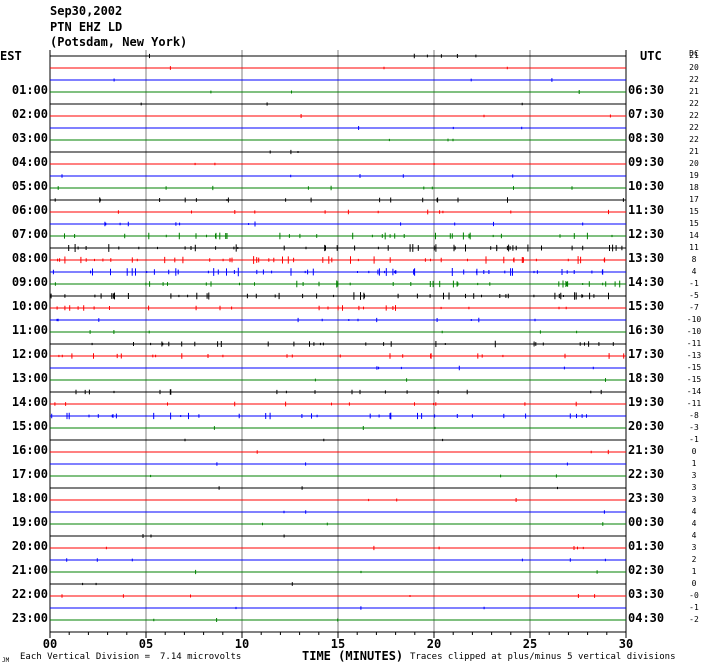  I want to click on dc-offset-label: 15, so click(694, 223).